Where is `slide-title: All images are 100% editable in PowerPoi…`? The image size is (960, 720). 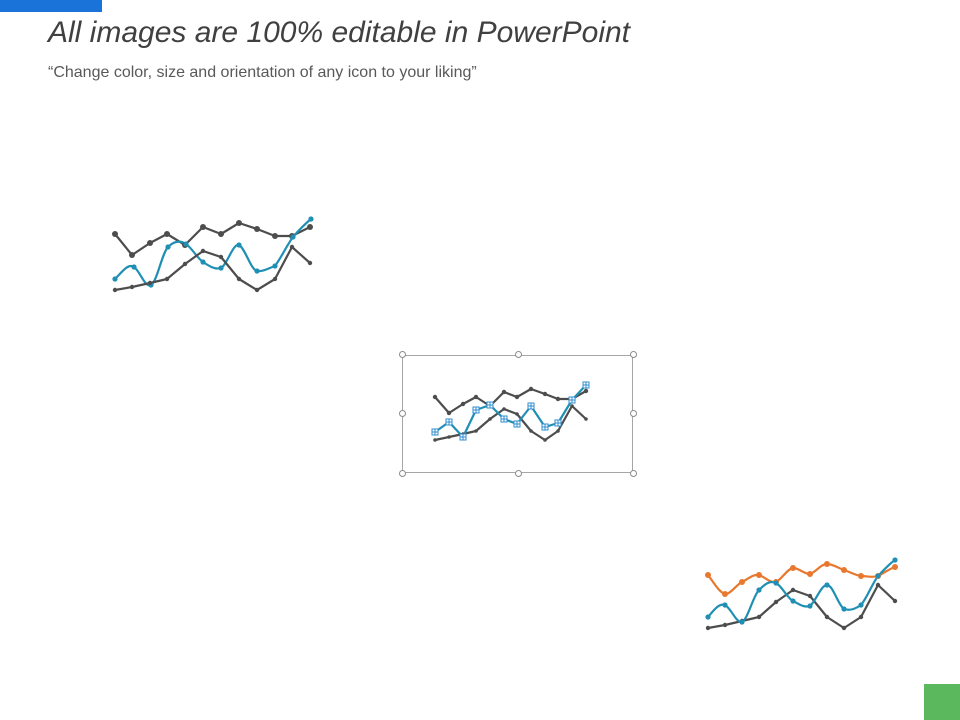 slide-title: All images are 100% editable in PowerPoi… is located at coordinates (339, 32).